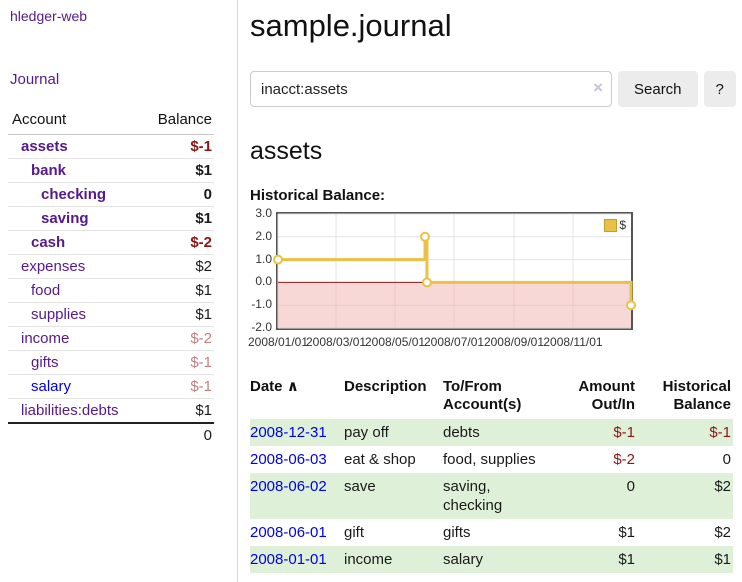 The height and width of the screenshot is (582, 742). I want to click on account-row: bank $1, so click(111, 170).